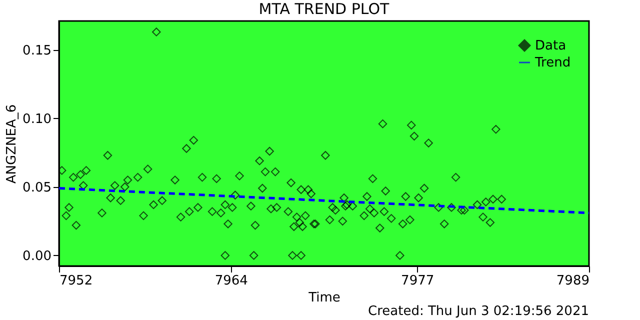 The width and height of the screenshot is (640, 320). Describe the element at coordinates (324, 298) in the screenshot. I see `x-axis-title: Time` at that location.